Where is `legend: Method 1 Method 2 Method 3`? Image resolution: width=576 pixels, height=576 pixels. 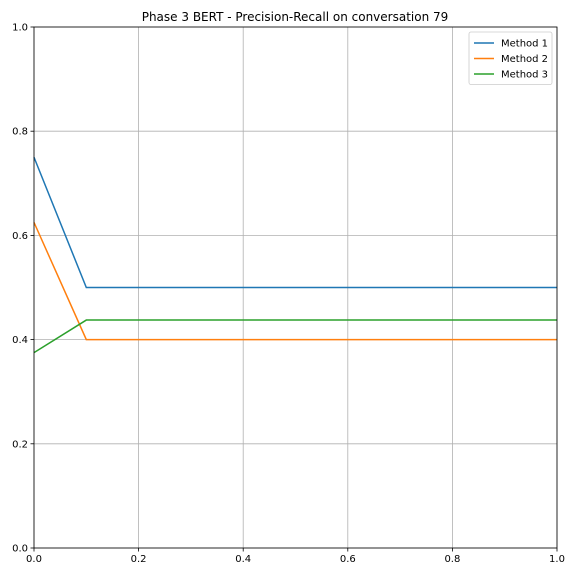 legend: Method 1 Method 2 Method 3 is located at coordinates (510, 58).